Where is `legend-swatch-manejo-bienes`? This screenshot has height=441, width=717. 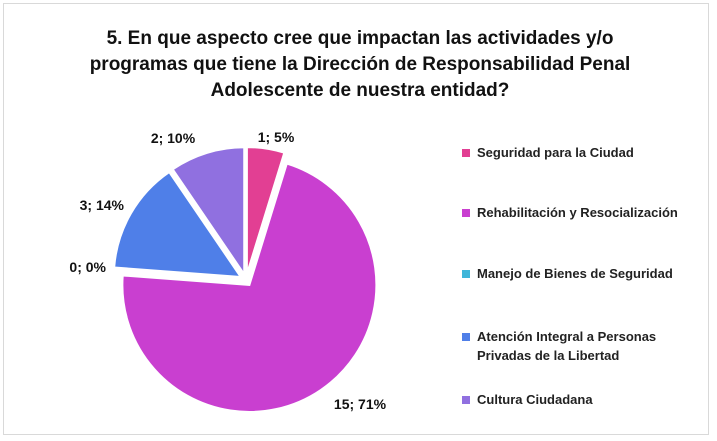 legend-swatch-manejo-bienes is located at coordinates (466, 274).